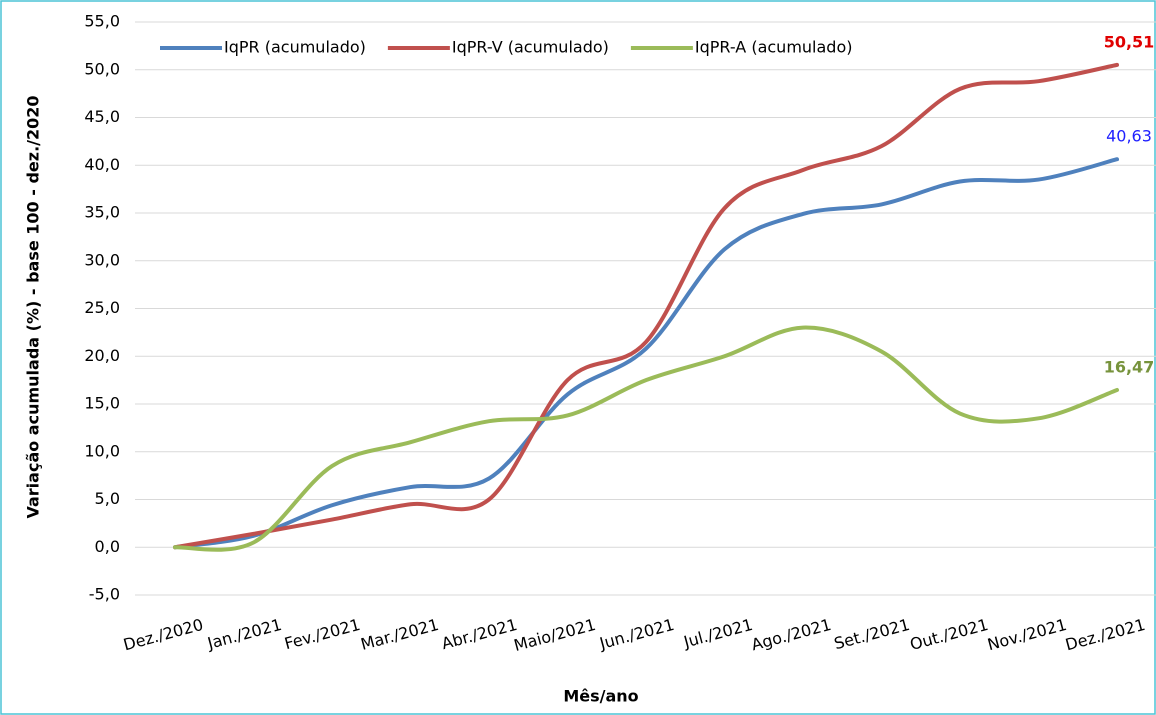 This screenshot has width=1156, height=715. What do you see at coordinates (636, 634) in the screenshot?
I see `x-tick-label: Jun./2021` at bounding box center [636, 634].